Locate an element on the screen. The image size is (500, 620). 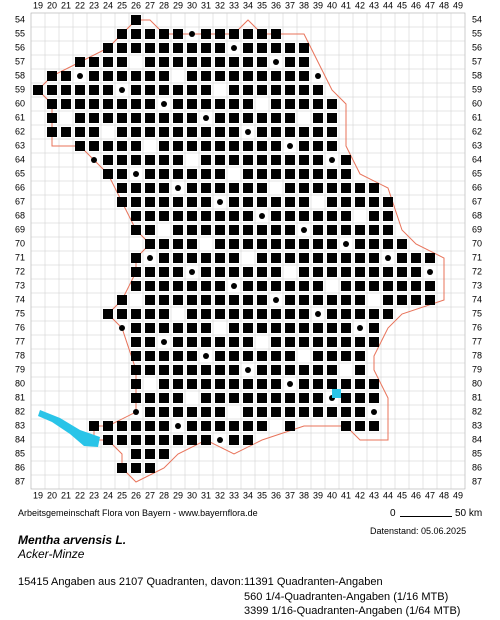
column-label: 24 is located at coordinates (108, 495).